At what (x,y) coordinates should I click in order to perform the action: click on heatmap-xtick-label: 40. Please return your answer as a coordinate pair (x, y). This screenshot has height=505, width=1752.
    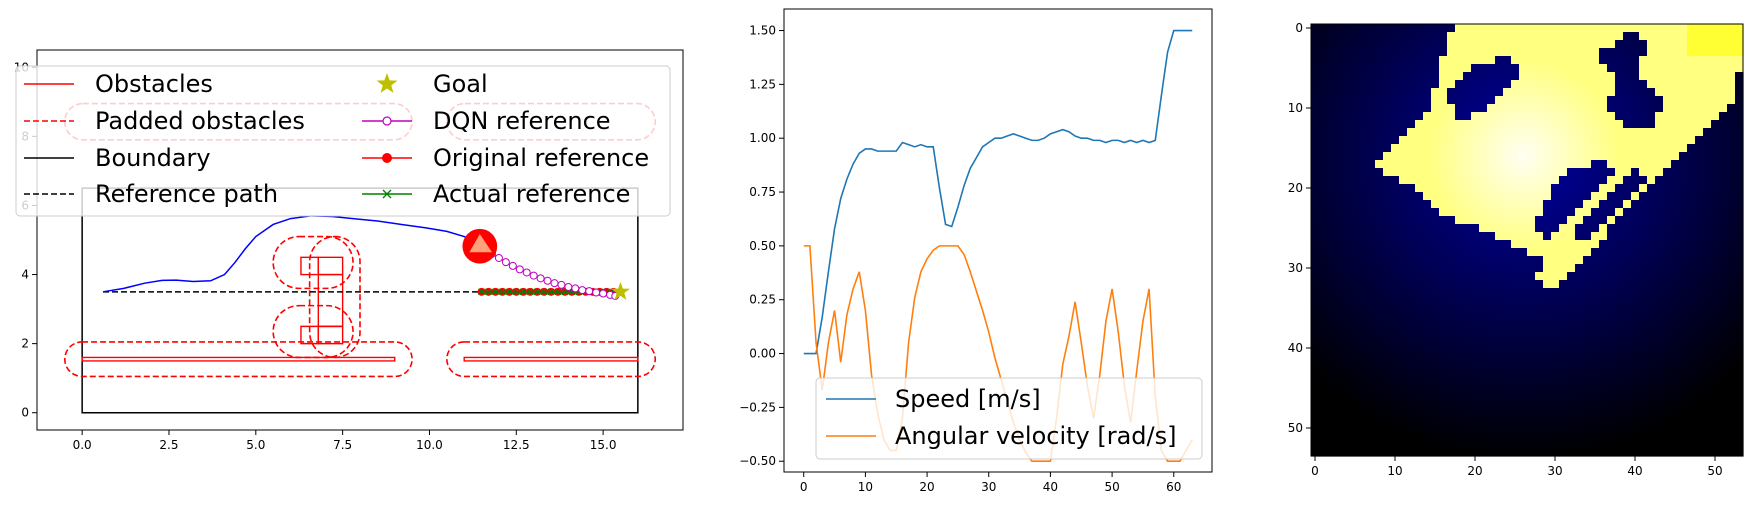
    Looking at the image, I should click on (1634, 471).